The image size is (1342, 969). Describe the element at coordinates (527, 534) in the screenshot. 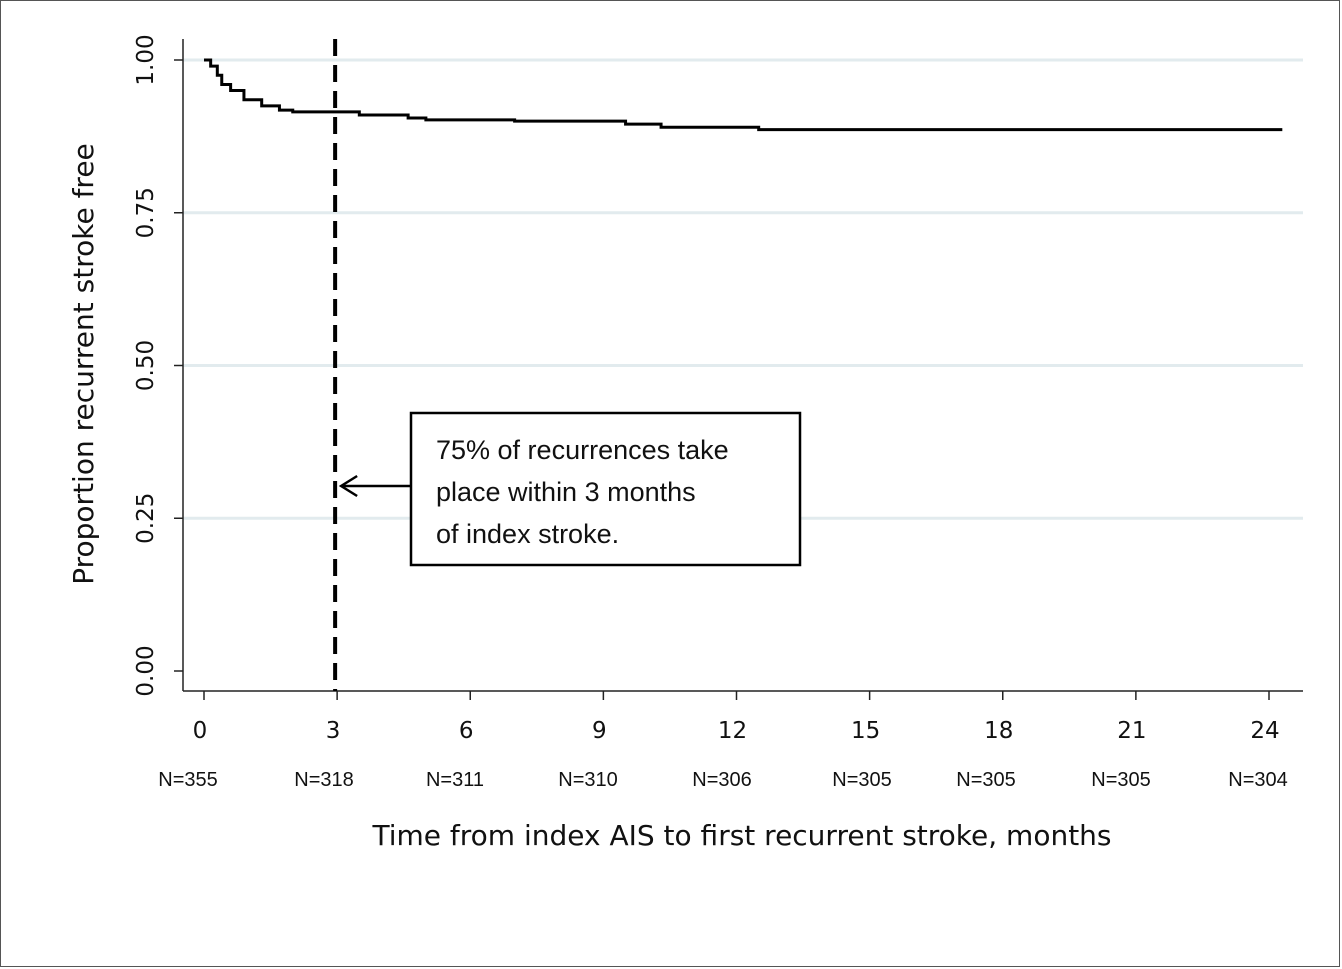

I see `annotation-text-line-2: of index stroke.` at that location.